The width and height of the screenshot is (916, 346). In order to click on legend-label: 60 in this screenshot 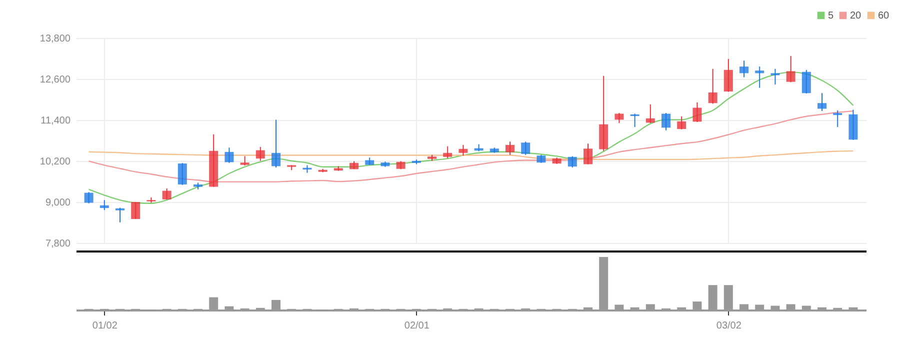, I will do `click(884, 16)`.